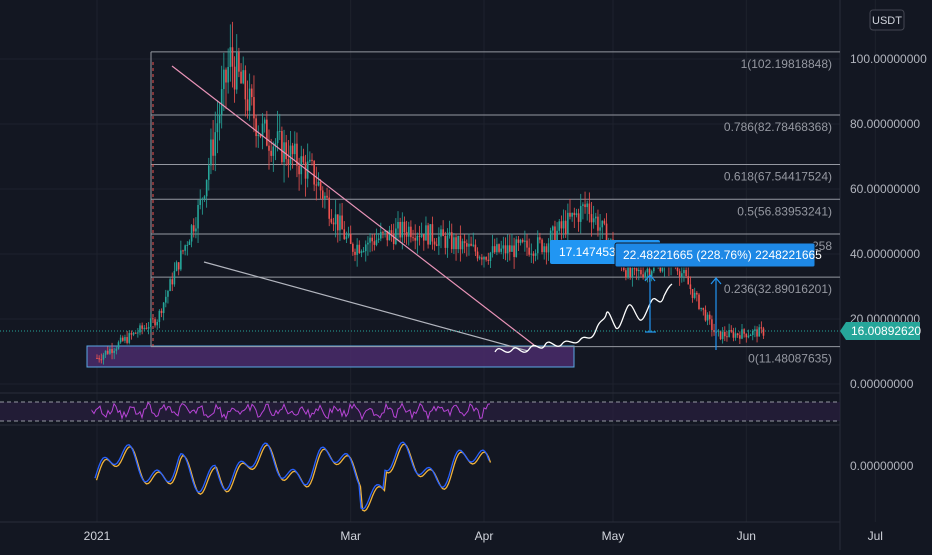 The height and width of the screenshot is (555, 932). Describe the element at coordinates (722, 255) in the screenshot. I see `measure-label-right: 22.48221665 (228.76%) 2248221665` at that location.